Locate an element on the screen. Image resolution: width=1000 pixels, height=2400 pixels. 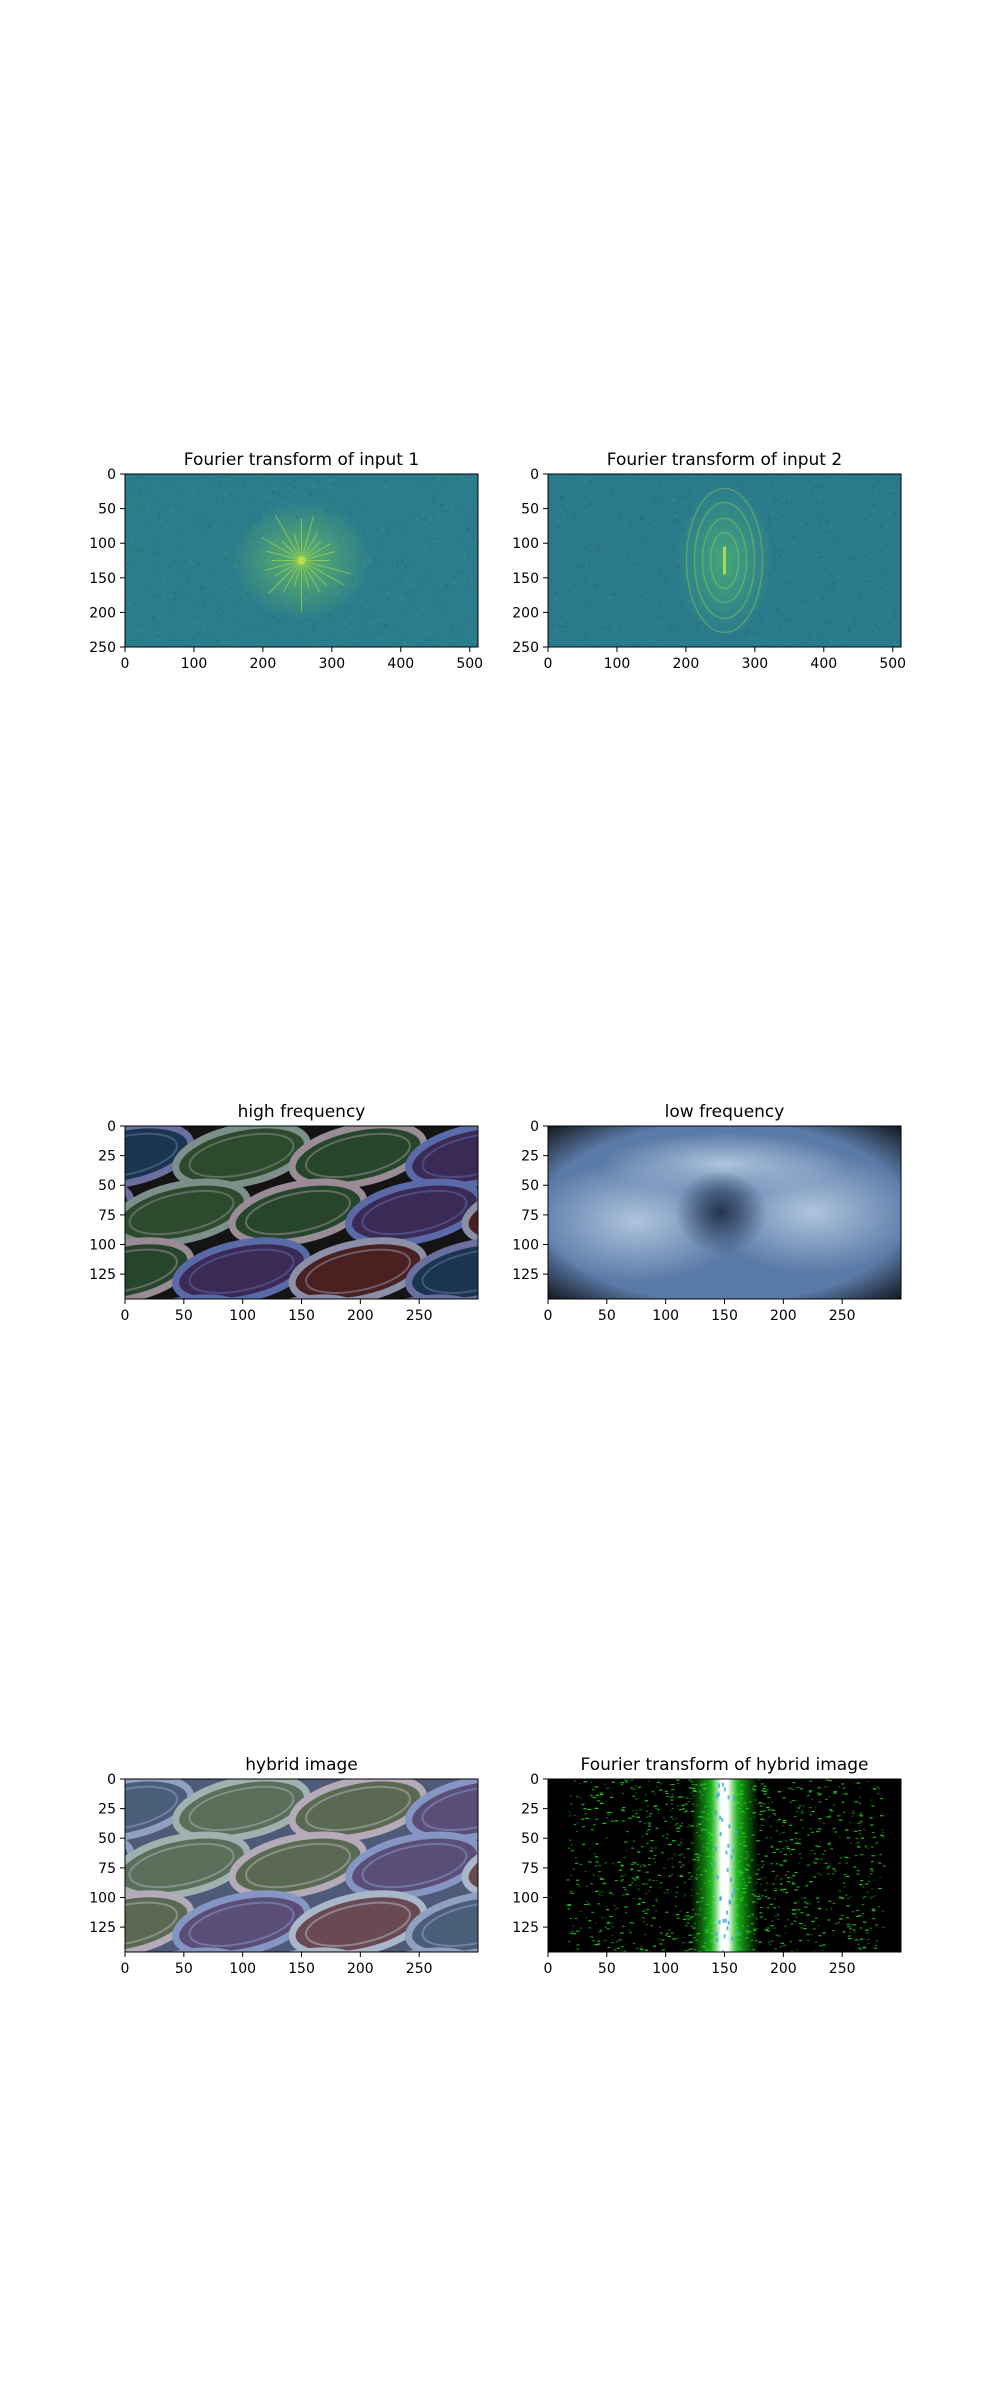
x-tick-label: 200 is located at coordinates (360, 1969).